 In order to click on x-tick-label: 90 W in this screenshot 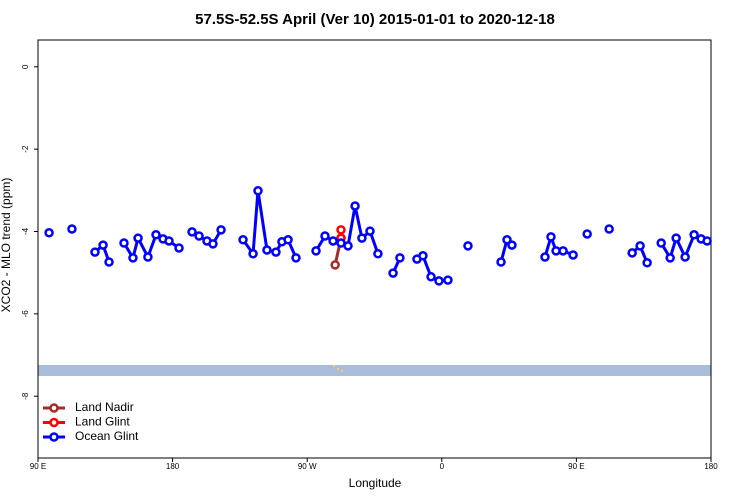, I will do `click(307, 466)`.